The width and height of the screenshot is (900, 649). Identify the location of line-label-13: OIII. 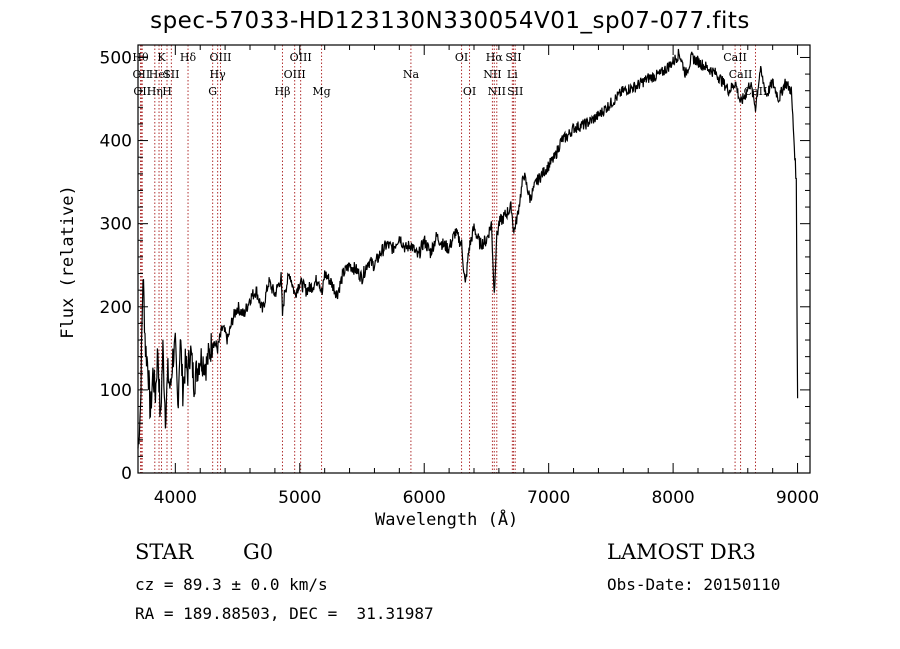
(295, 74).